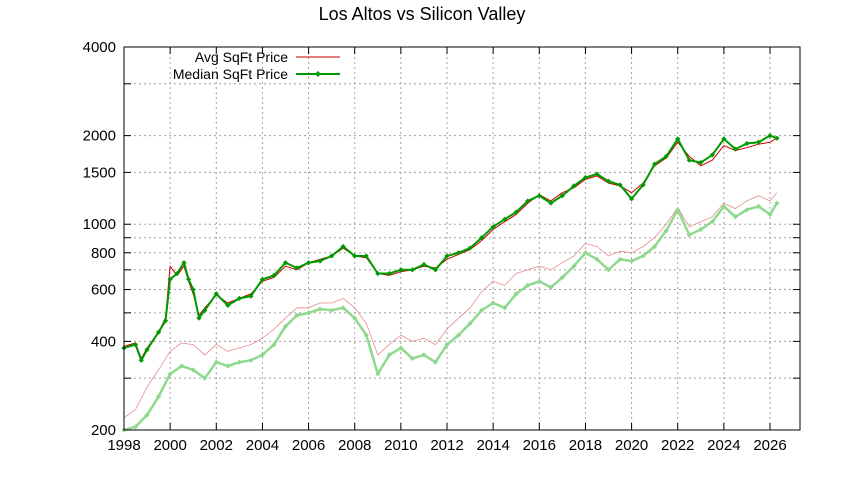  What do you see at coordinates (123, 445) in the screenshot?
I see `x-tick-label: 1998` at bounding box center [123, 445].